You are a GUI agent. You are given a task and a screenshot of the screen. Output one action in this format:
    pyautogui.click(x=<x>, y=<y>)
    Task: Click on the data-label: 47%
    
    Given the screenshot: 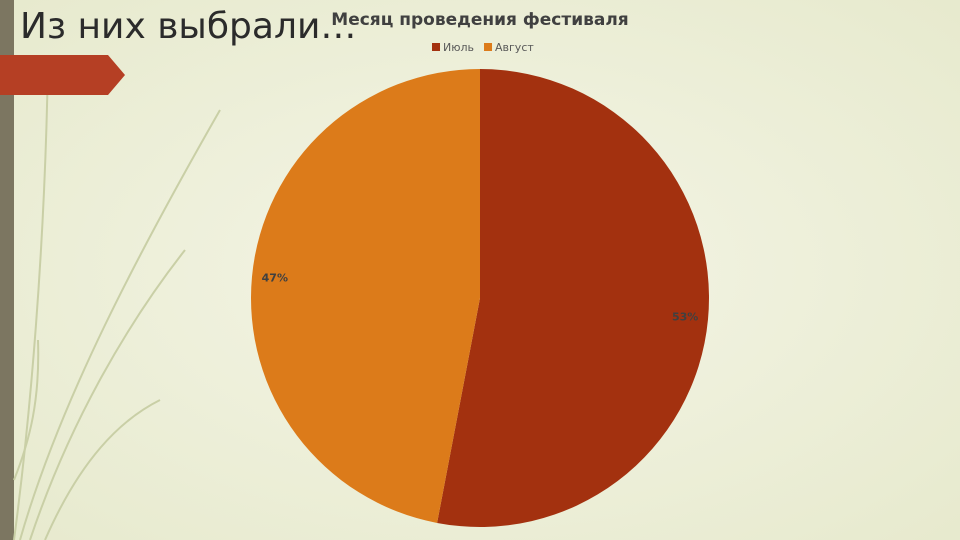 What is the action you would take?
    pyautogui.click(x=275, y=278)
    